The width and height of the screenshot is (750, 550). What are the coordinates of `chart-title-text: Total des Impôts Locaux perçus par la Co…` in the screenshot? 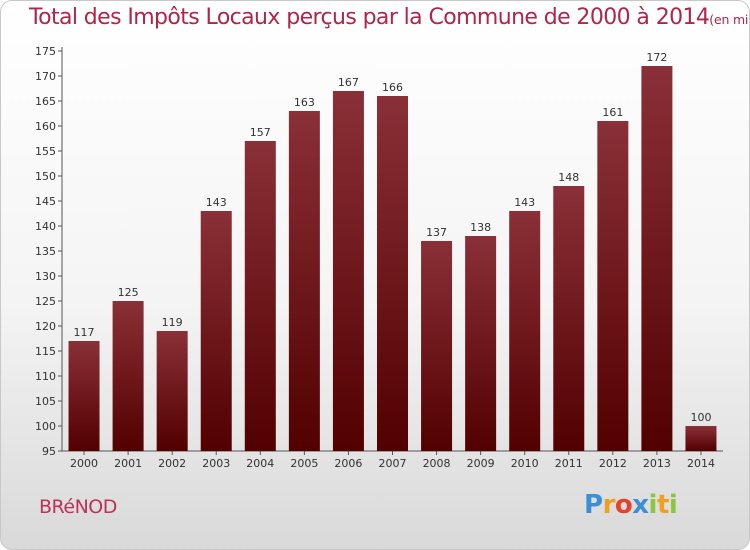 It's located at (369, 17).